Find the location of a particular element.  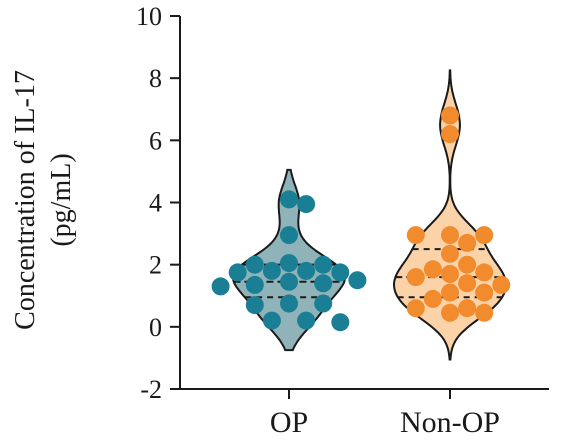

y-tick-label: 0 is located at coordinates (155, 327).